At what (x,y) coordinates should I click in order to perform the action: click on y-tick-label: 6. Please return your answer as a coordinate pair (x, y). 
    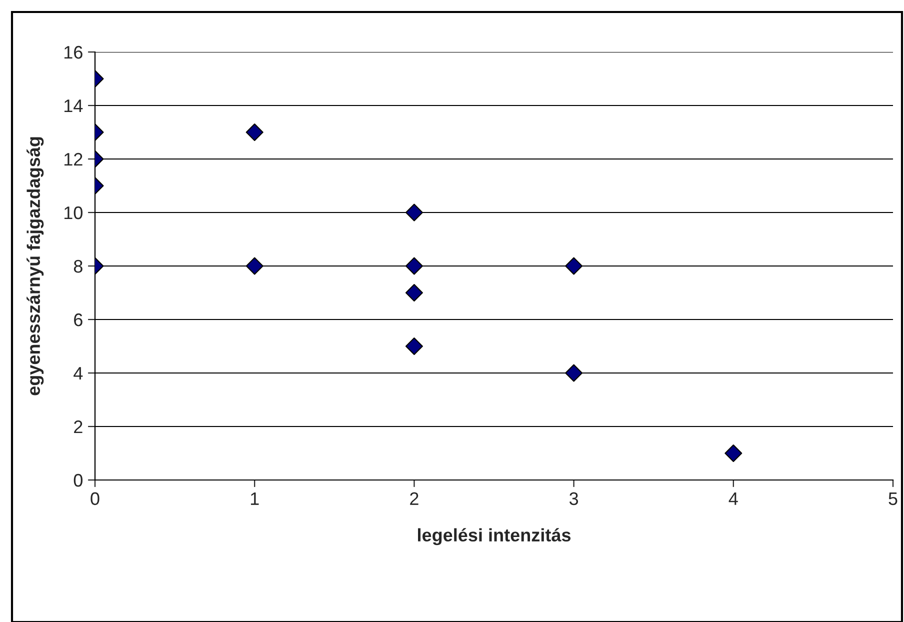
    Looking at the image, I should click on (78, 319).